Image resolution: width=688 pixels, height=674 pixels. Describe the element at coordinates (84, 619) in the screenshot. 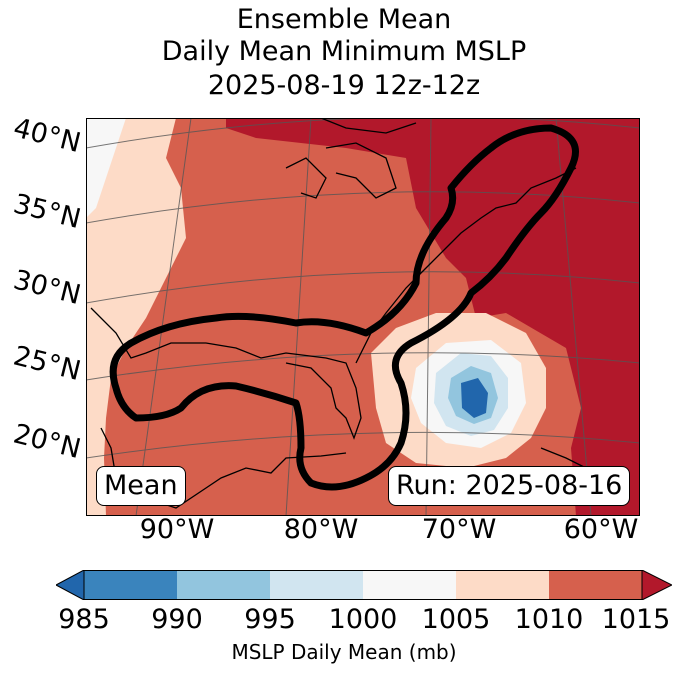

I see `colorbar-tick-985: 985` at that location.